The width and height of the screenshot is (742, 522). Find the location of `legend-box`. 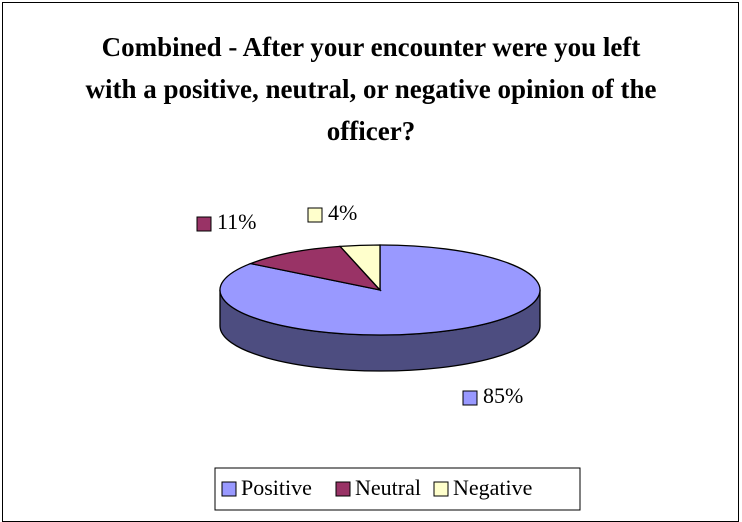

legend-box is located at coordinates (397, 489).